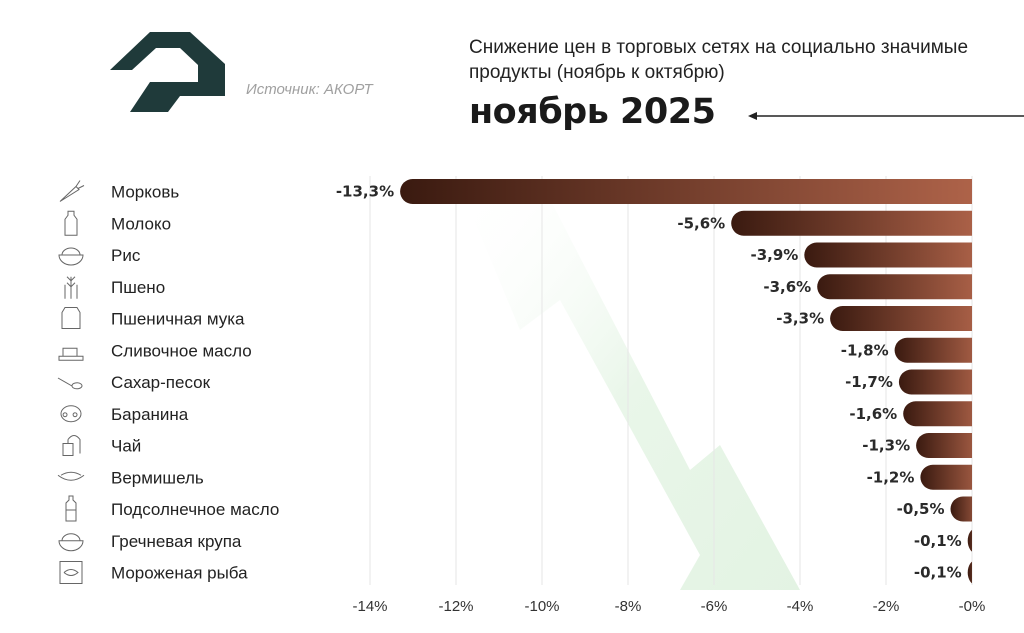  I want to click on x-axis: -14% -12% -10% -8% -6% -4% -2% -0%, so click(668, 606).